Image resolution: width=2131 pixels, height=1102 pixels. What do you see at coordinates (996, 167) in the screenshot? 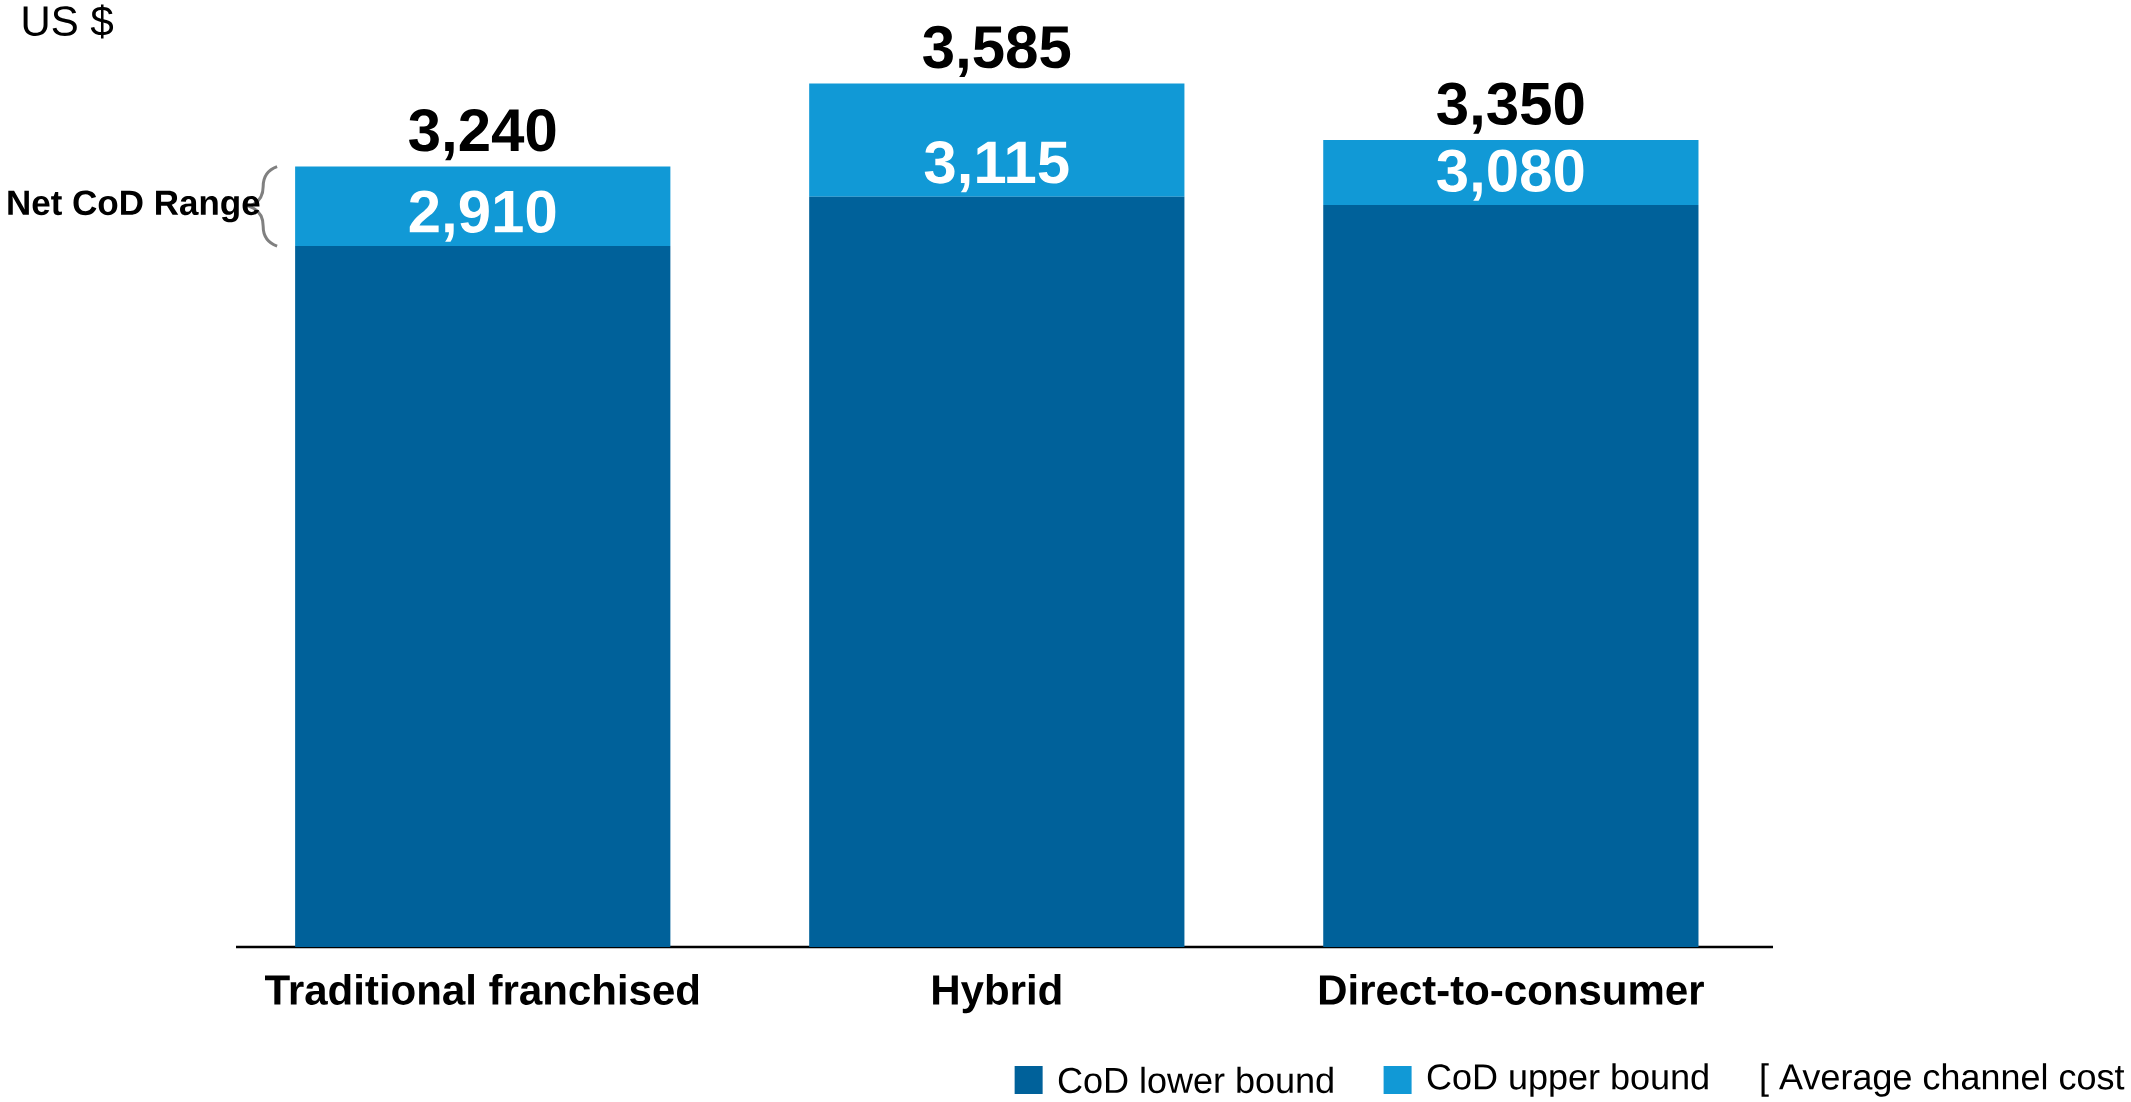
I see `data-label: 3,115` at bounding box center [996, 167].